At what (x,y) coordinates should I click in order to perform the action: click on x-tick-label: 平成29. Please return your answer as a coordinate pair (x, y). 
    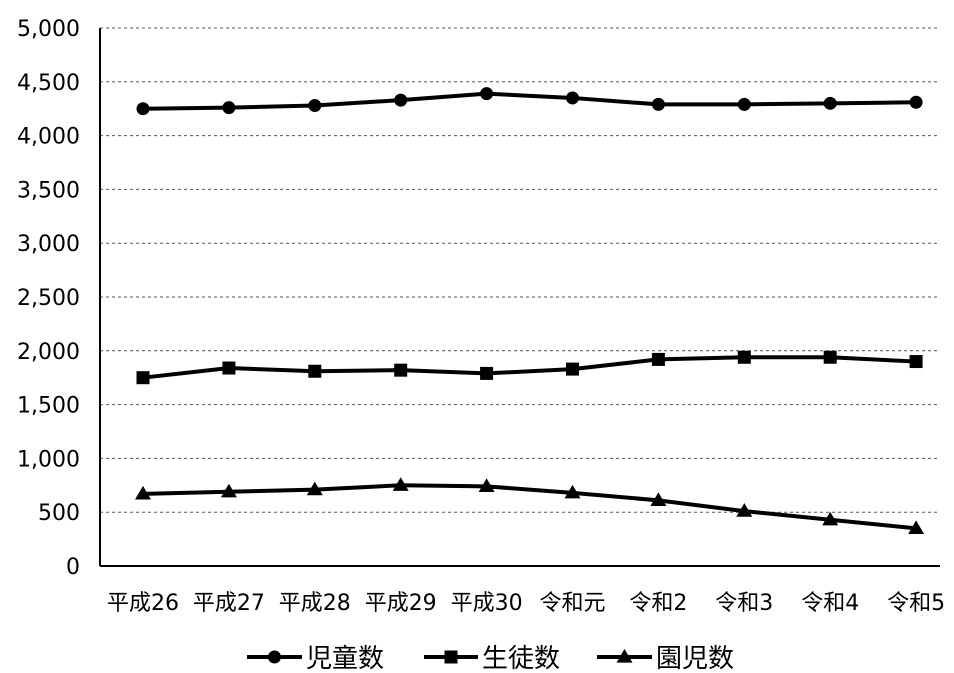
    Looking at the image, I should click on (401, 603).